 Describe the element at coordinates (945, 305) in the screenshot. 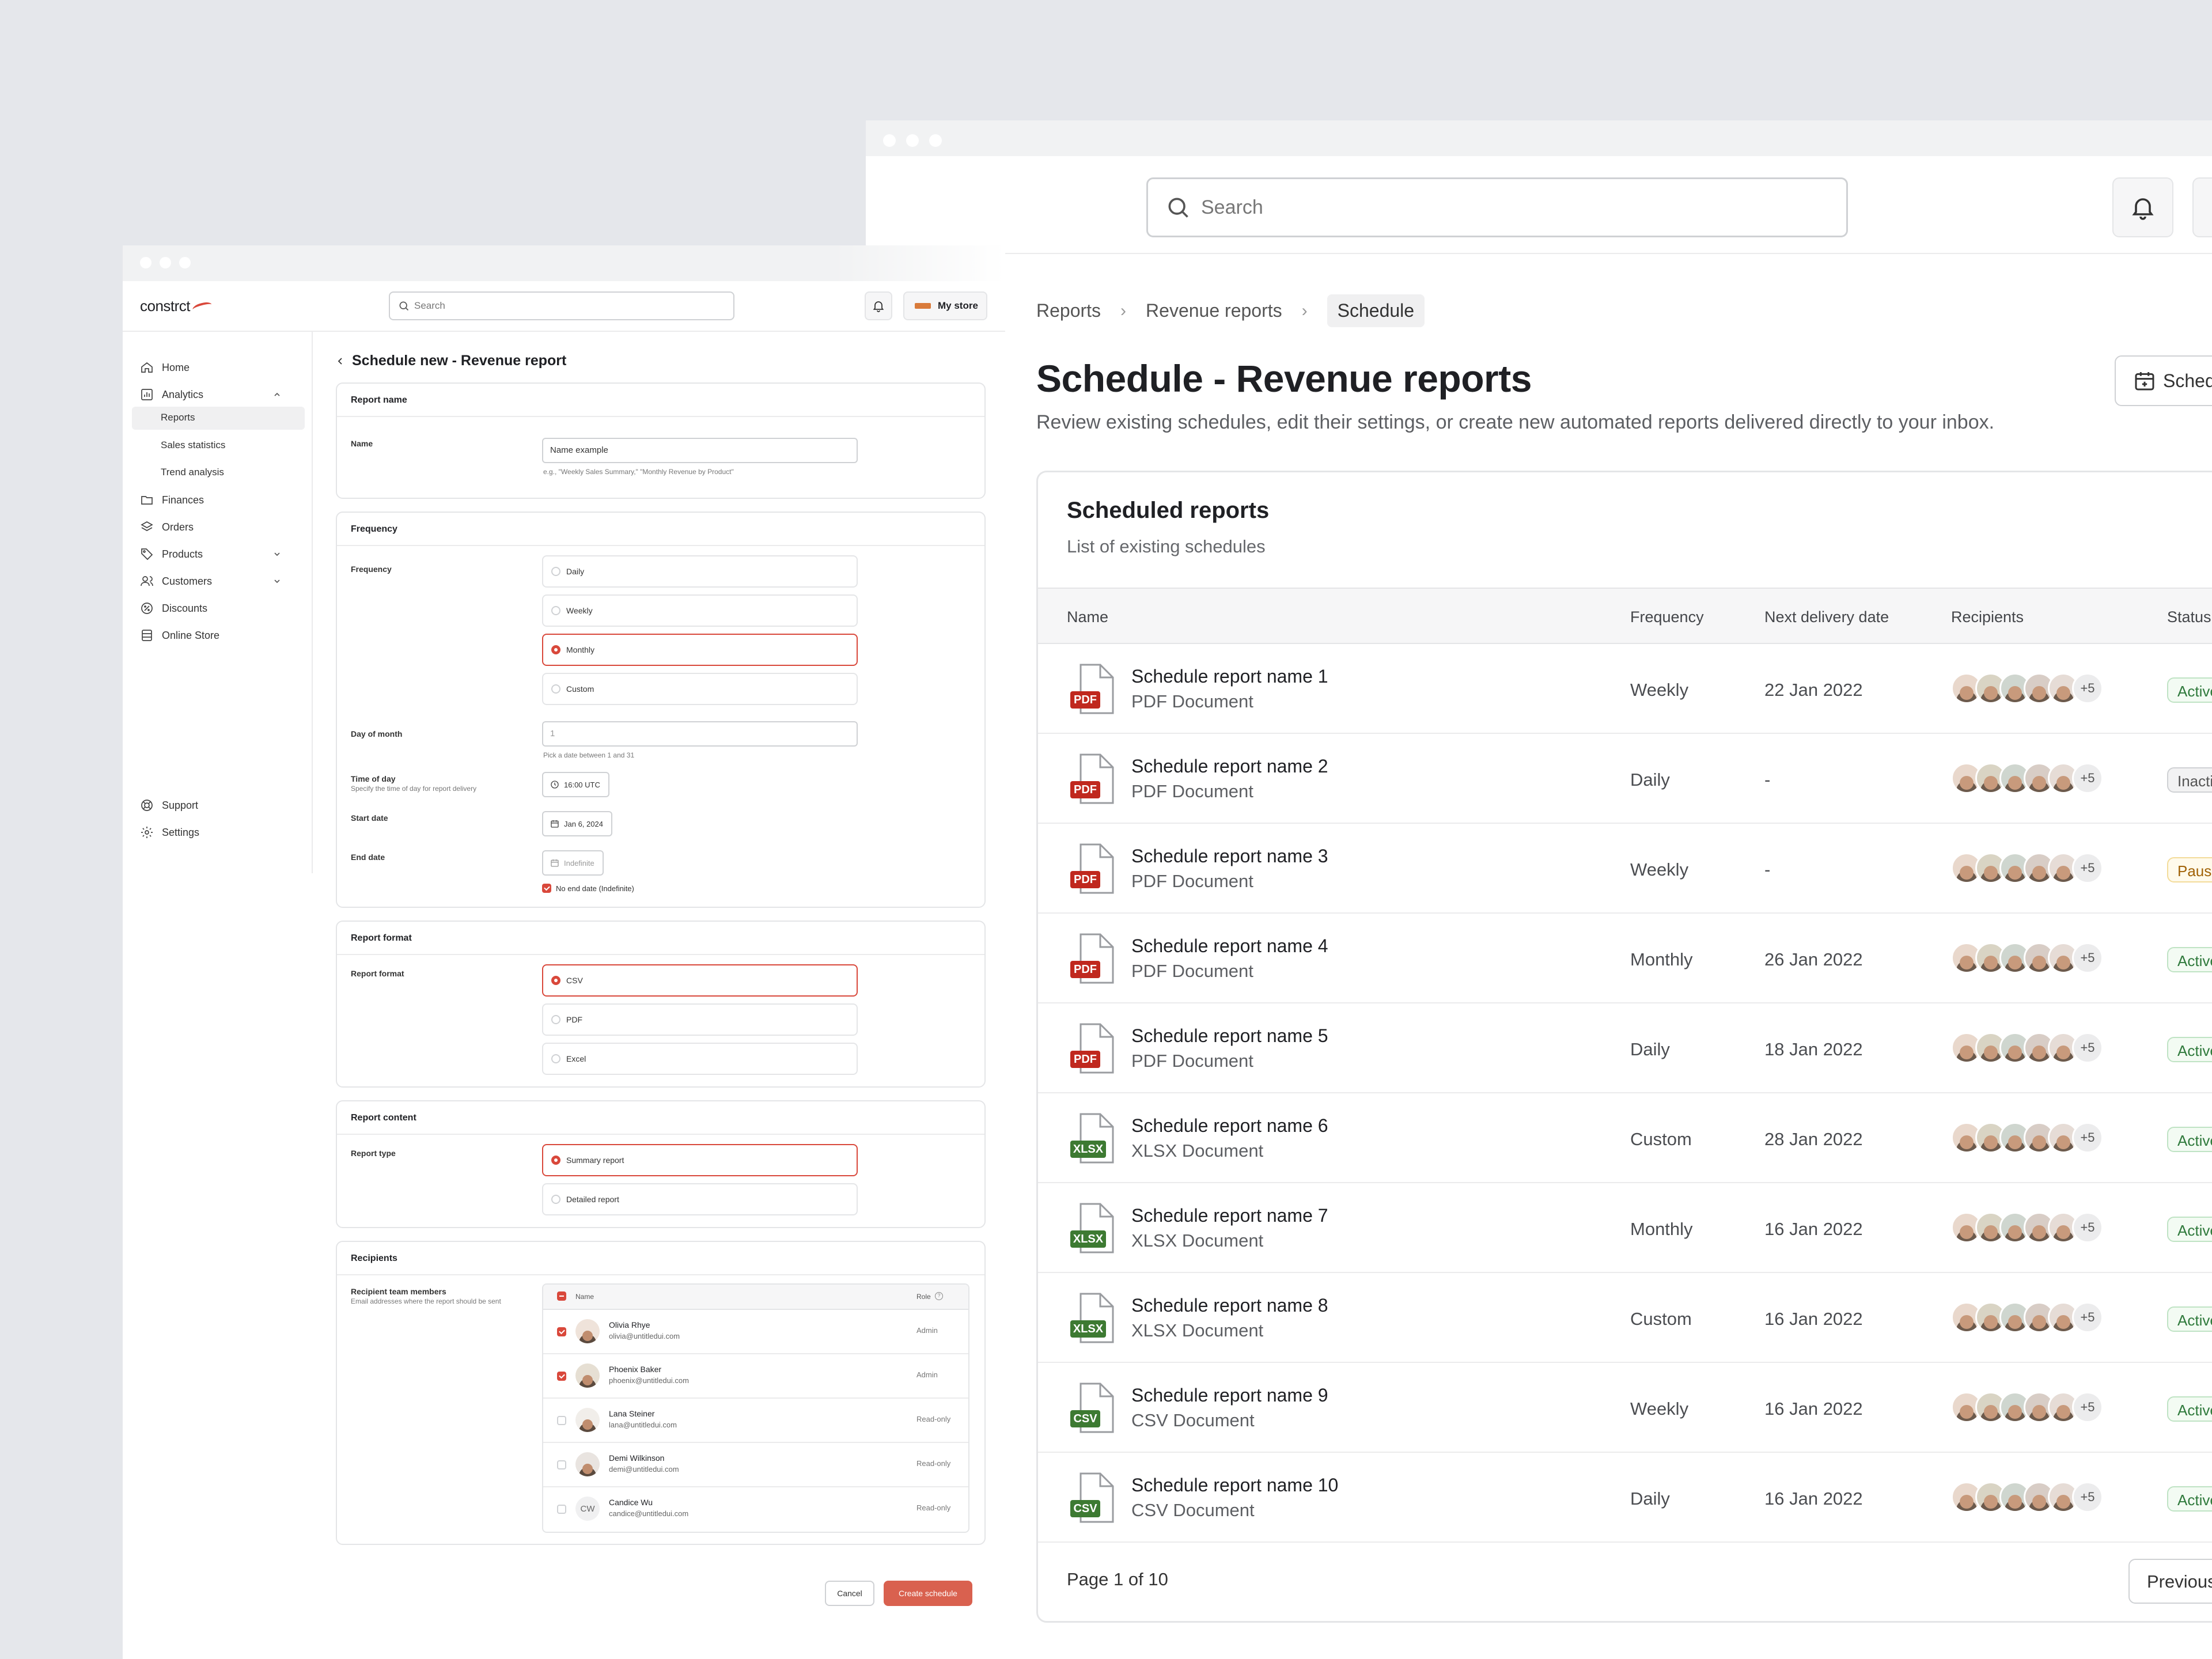

I see `store-switcher: My store` at that location.